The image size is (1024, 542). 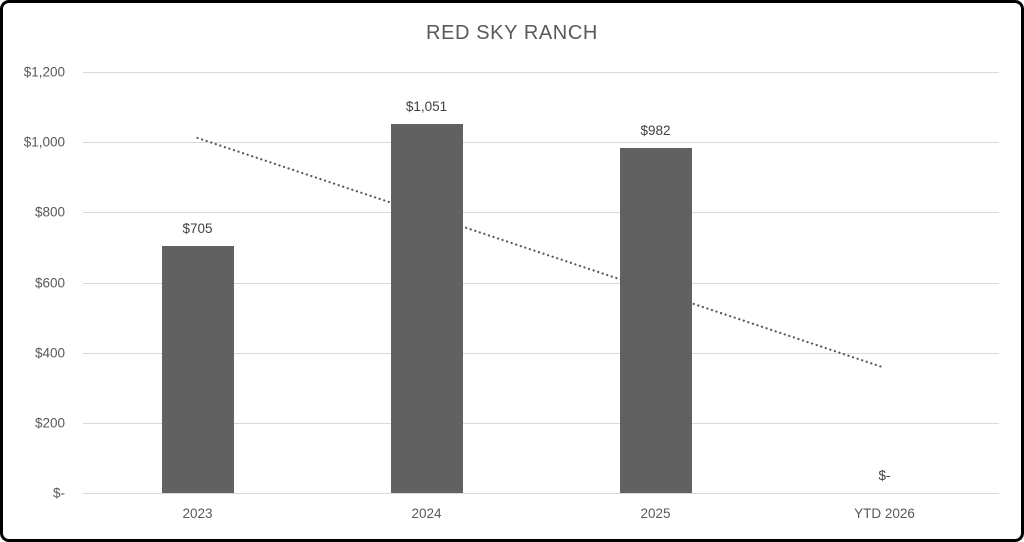 I want to click on chart-title: RED SKY RANCH, so click(x=512, y=33).